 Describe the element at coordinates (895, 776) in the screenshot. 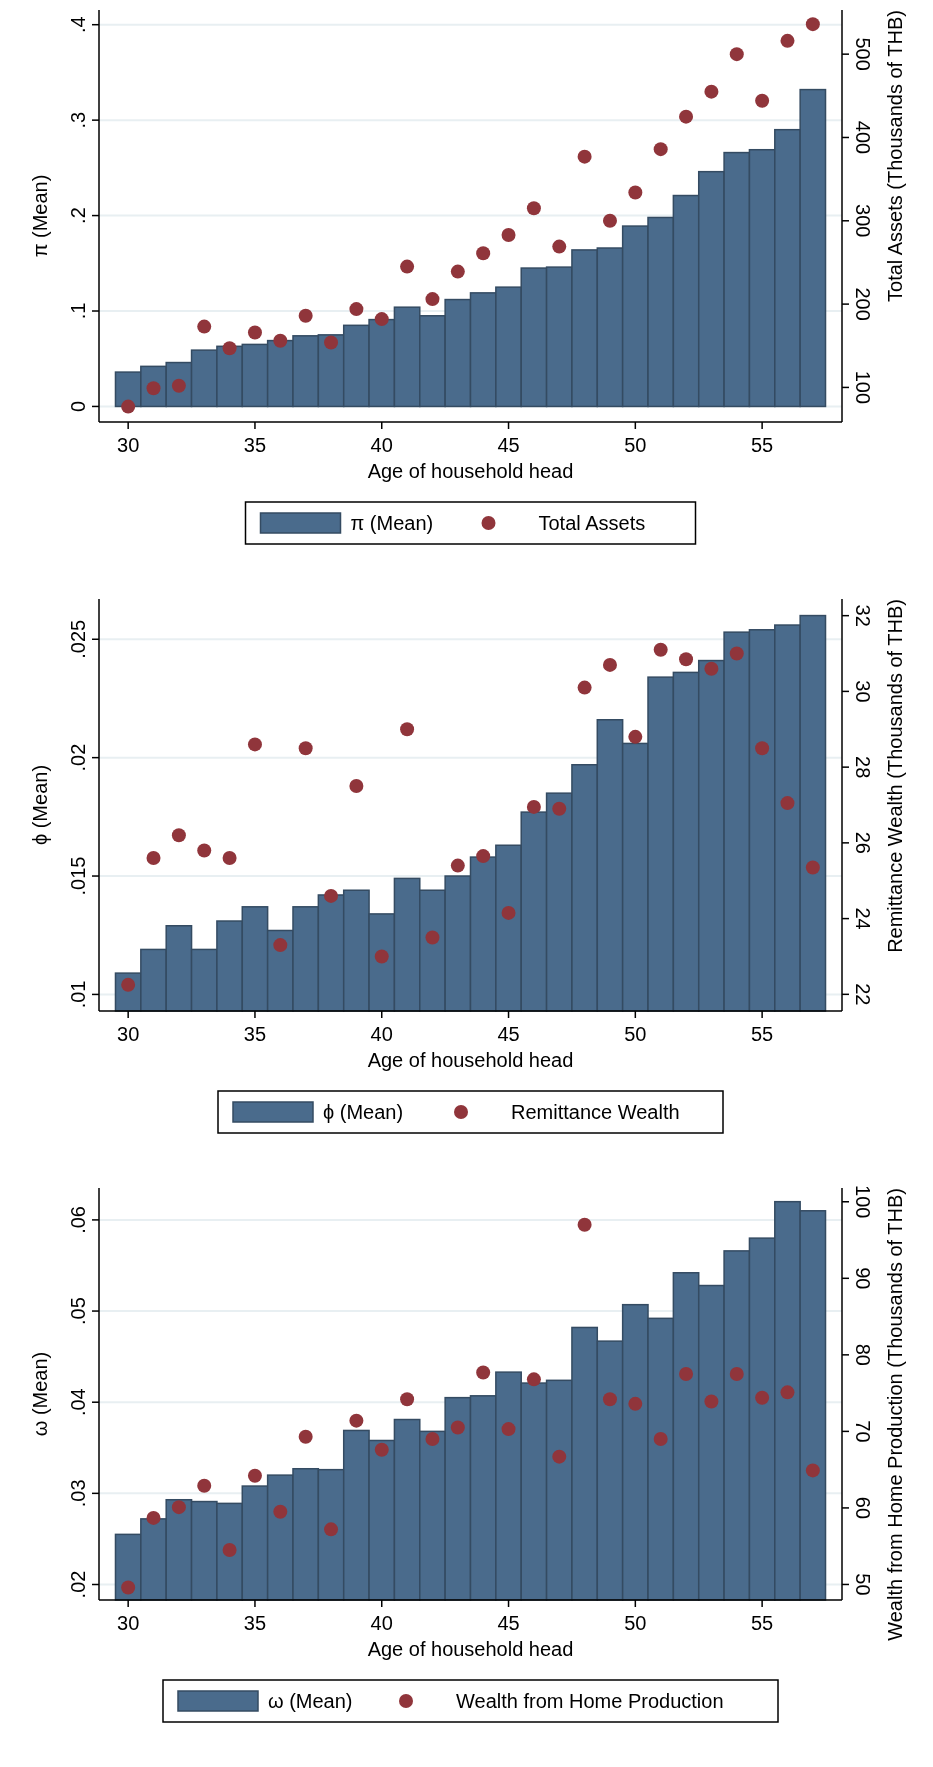

I see `y2-axis-title: Remittance Wealth (Thousands of THB)` at that location.